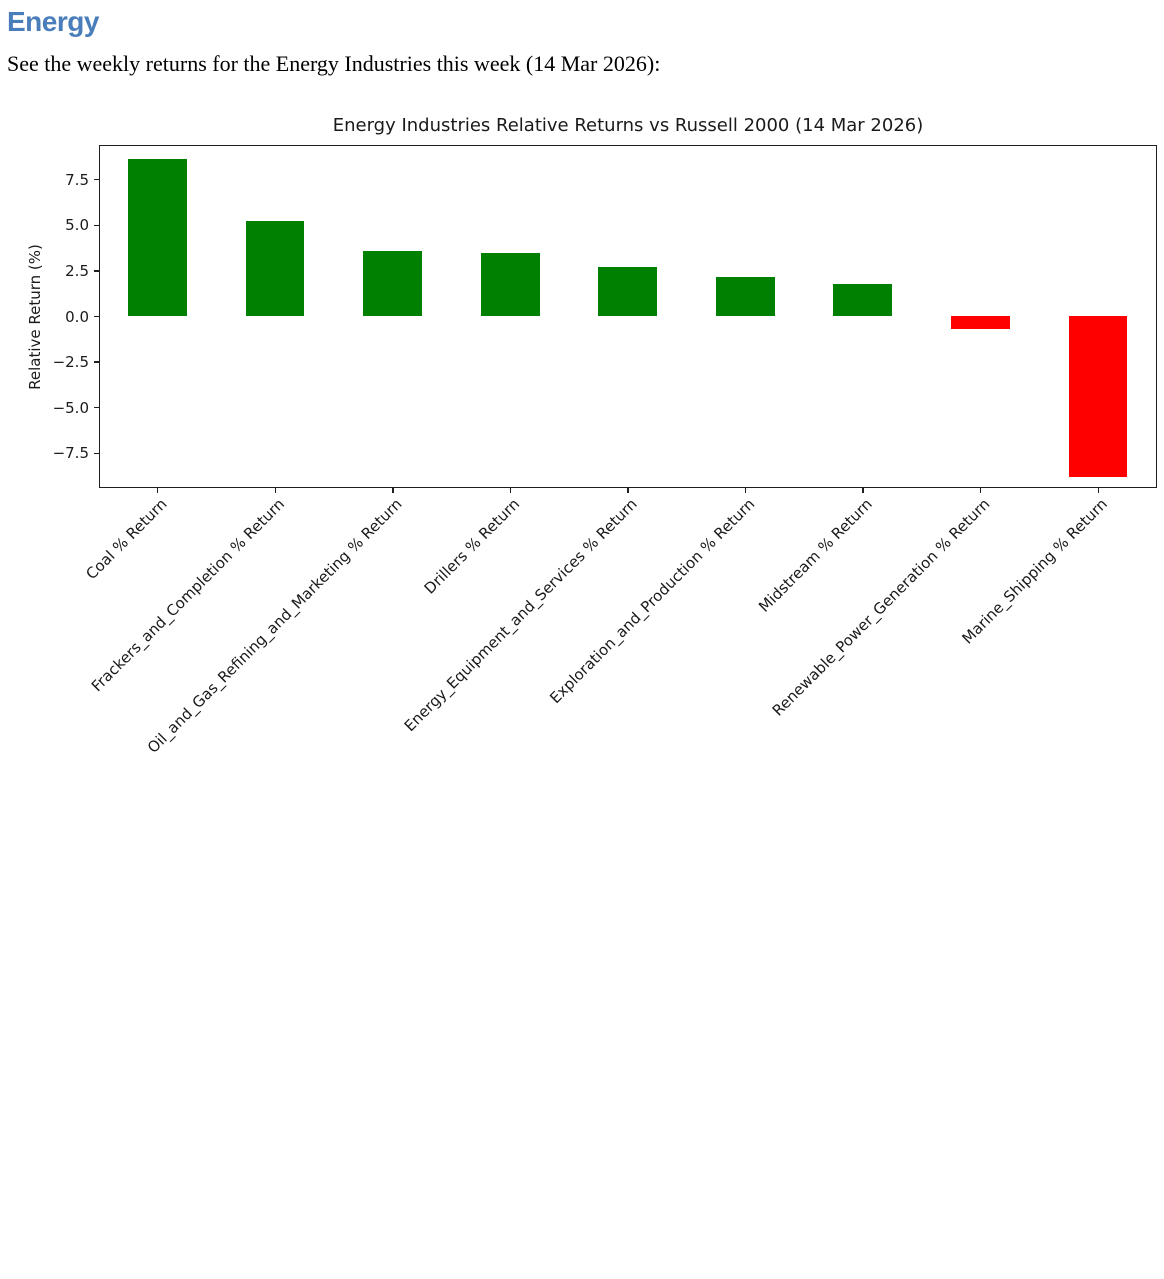  What do you see at coordinates (77, 179) in the screenshot?
I see `y-tick-label: 7.5` at bounding box center [77, 179].